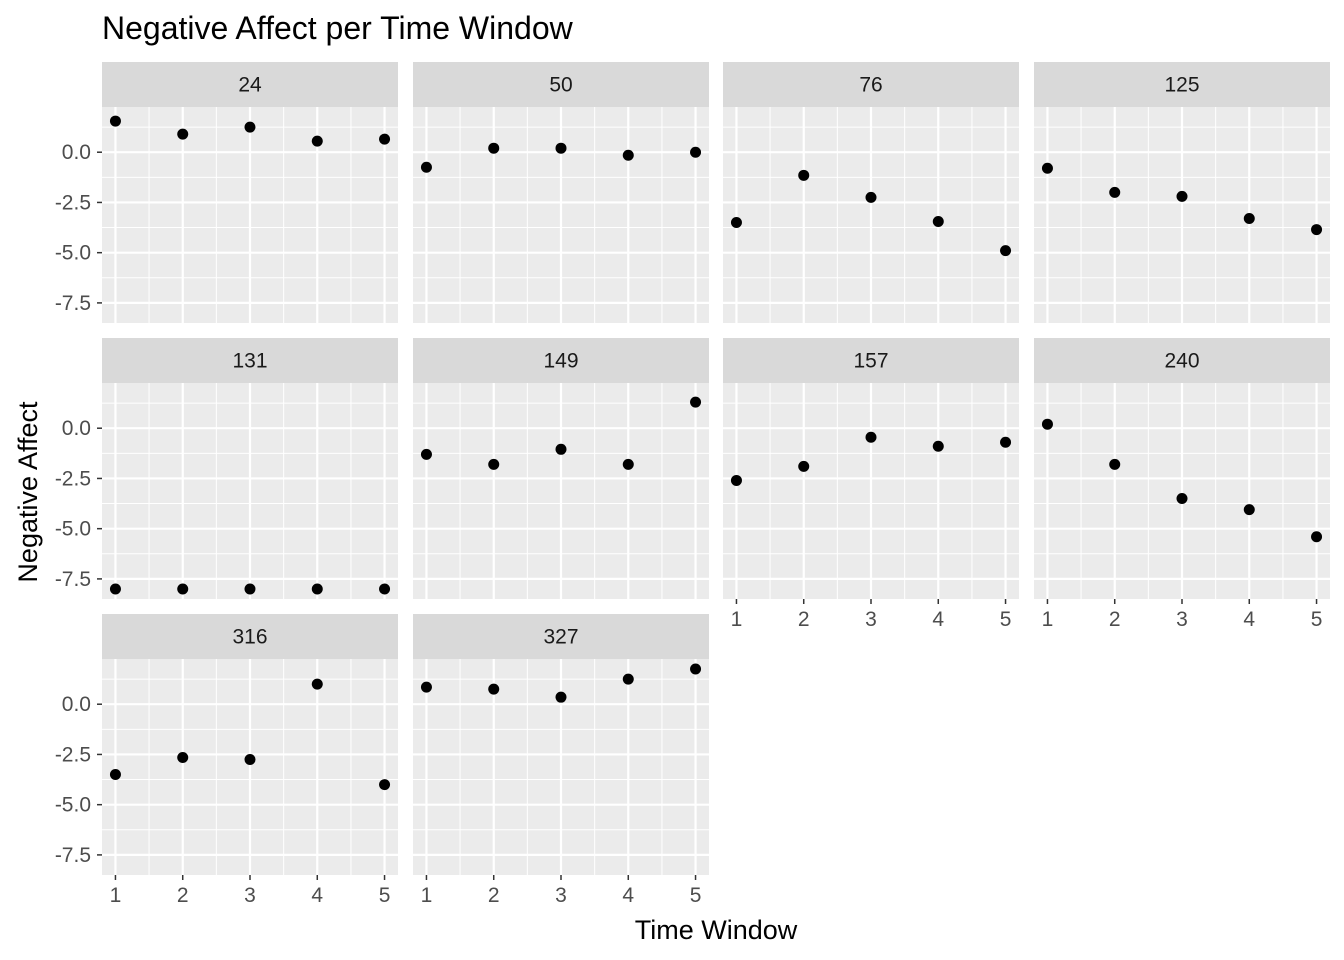 The height and width of the screenshot is (960, 1344). I want to click on facet-panel-24: 24 0.0 -2.5 -5.0 -7.5, so click(226, 192).